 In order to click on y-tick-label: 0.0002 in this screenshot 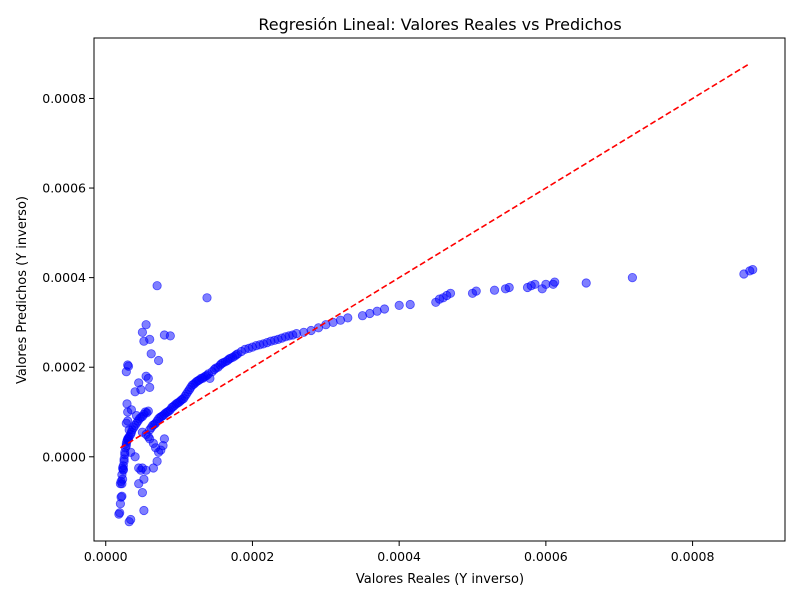, I will do `click(64, 367)`.